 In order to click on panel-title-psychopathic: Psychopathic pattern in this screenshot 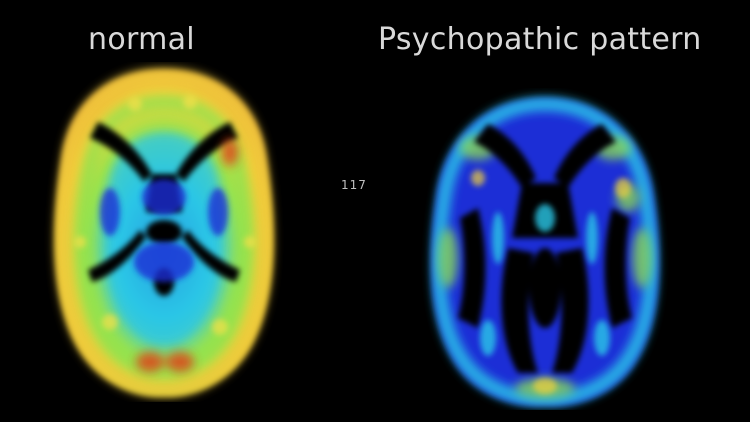, I will do `click(540, 39)`.